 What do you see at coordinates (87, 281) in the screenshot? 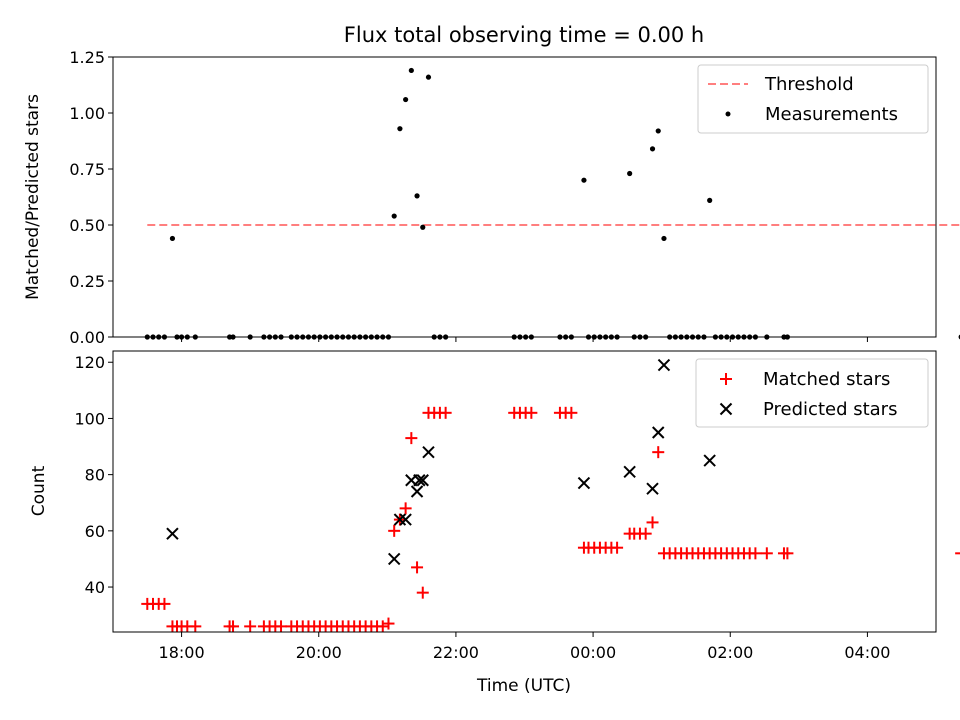
I see `top-y-tick-label: 0.25` at bounding box center [87, 281].